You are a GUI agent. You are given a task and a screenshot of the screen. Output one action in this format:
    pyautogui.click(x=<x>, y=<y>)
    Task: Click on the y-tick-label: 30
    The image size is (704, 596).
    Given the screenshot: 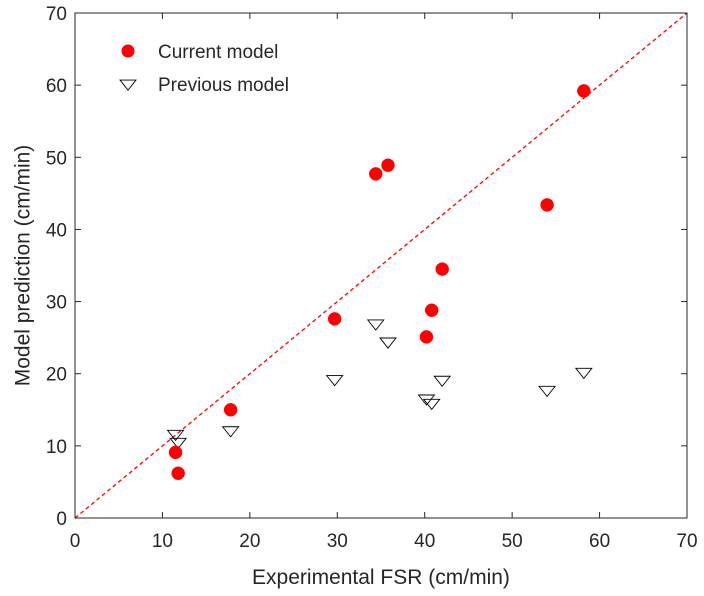 What is the action you would take?
    pyautogui.click(x=56, y=303)
    